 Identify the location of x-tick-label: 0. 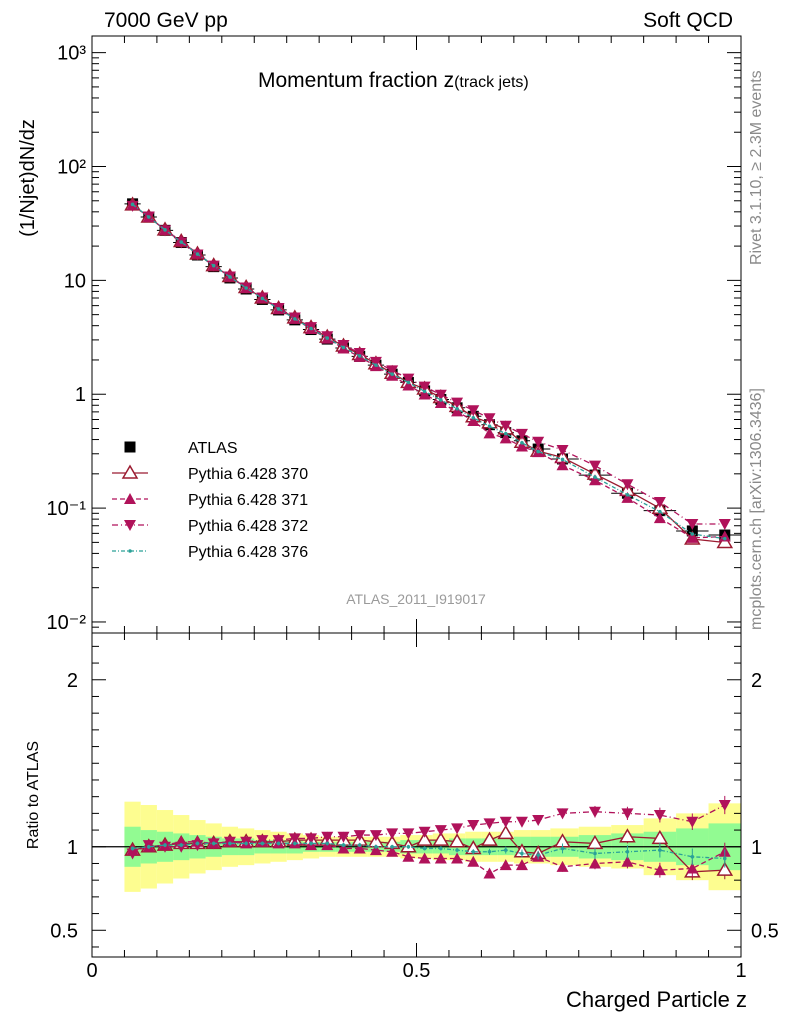
(91, 971).